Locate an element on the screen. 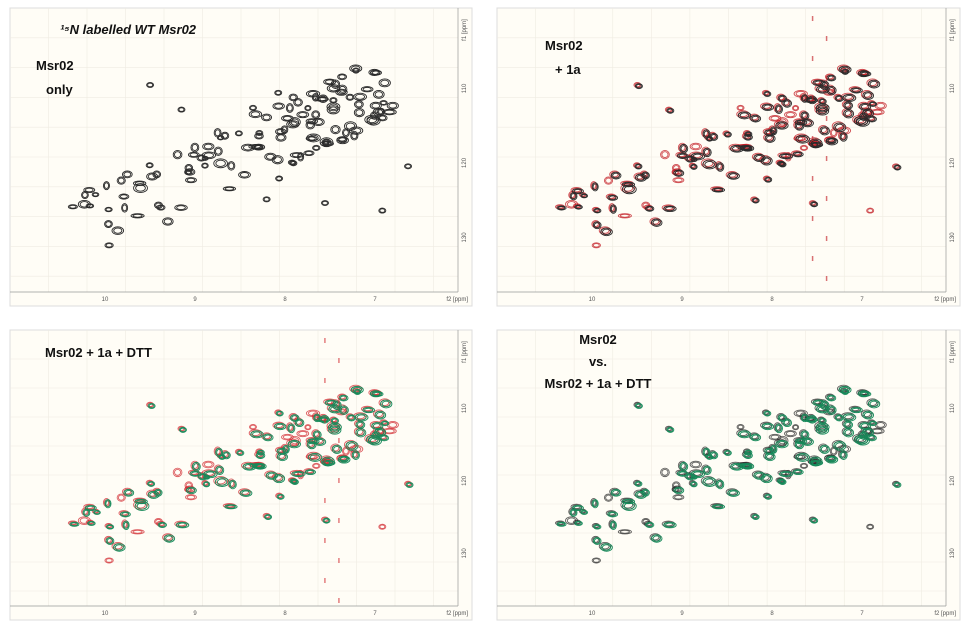  y-tick-label: 120 is located at coordinates (465, 162).